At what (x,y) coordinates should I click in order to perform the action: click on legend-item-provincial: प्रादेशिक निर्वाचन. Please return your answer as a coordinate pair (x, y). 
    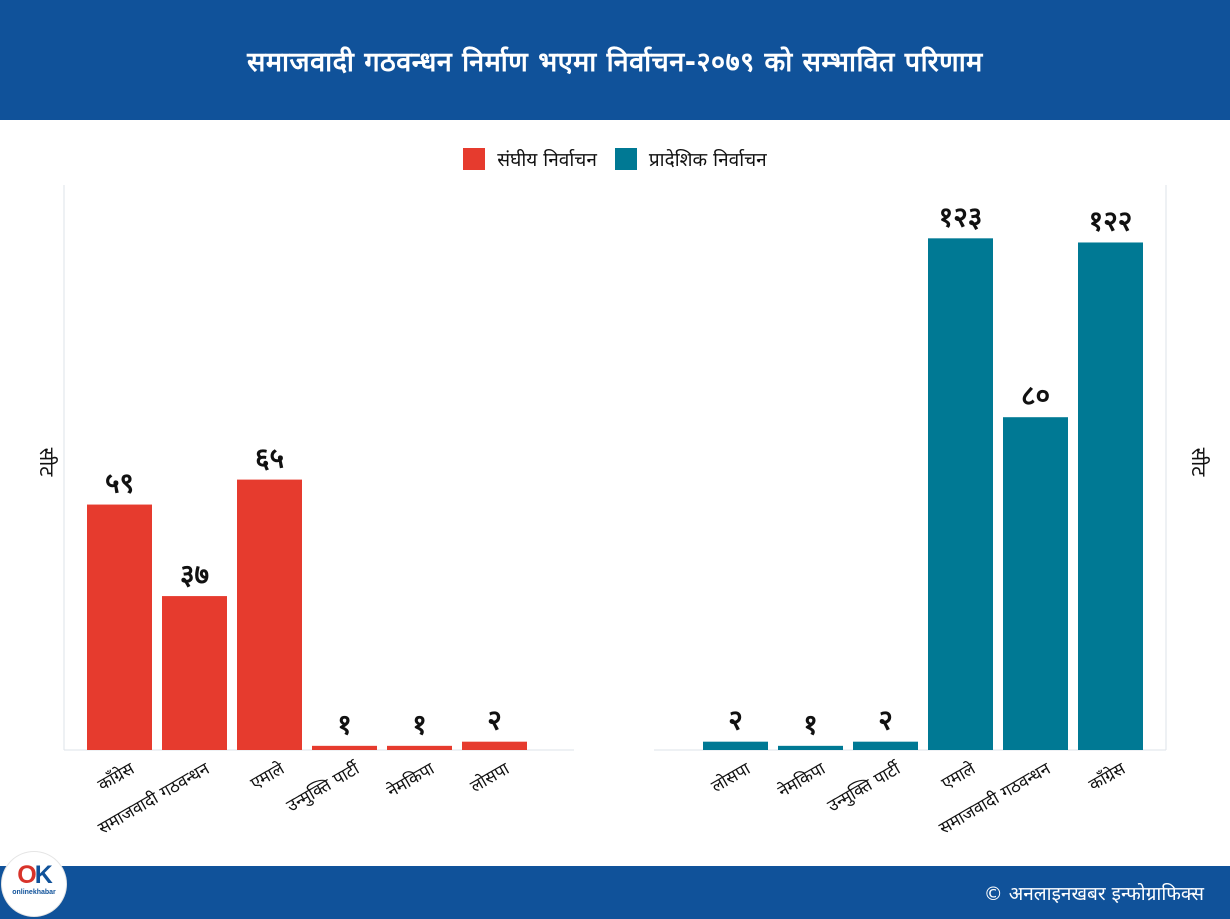
    Looking at the image, I should click on (690, 159).